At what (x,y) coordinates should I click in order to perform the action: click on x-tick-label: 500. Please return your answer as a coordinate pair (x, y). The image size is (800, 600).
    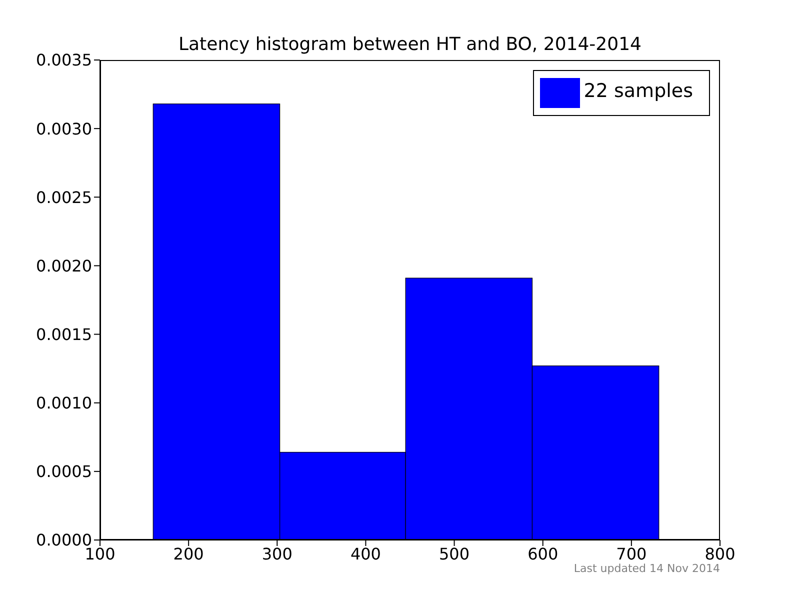
    Looking at the image, I should click on (454, 554).